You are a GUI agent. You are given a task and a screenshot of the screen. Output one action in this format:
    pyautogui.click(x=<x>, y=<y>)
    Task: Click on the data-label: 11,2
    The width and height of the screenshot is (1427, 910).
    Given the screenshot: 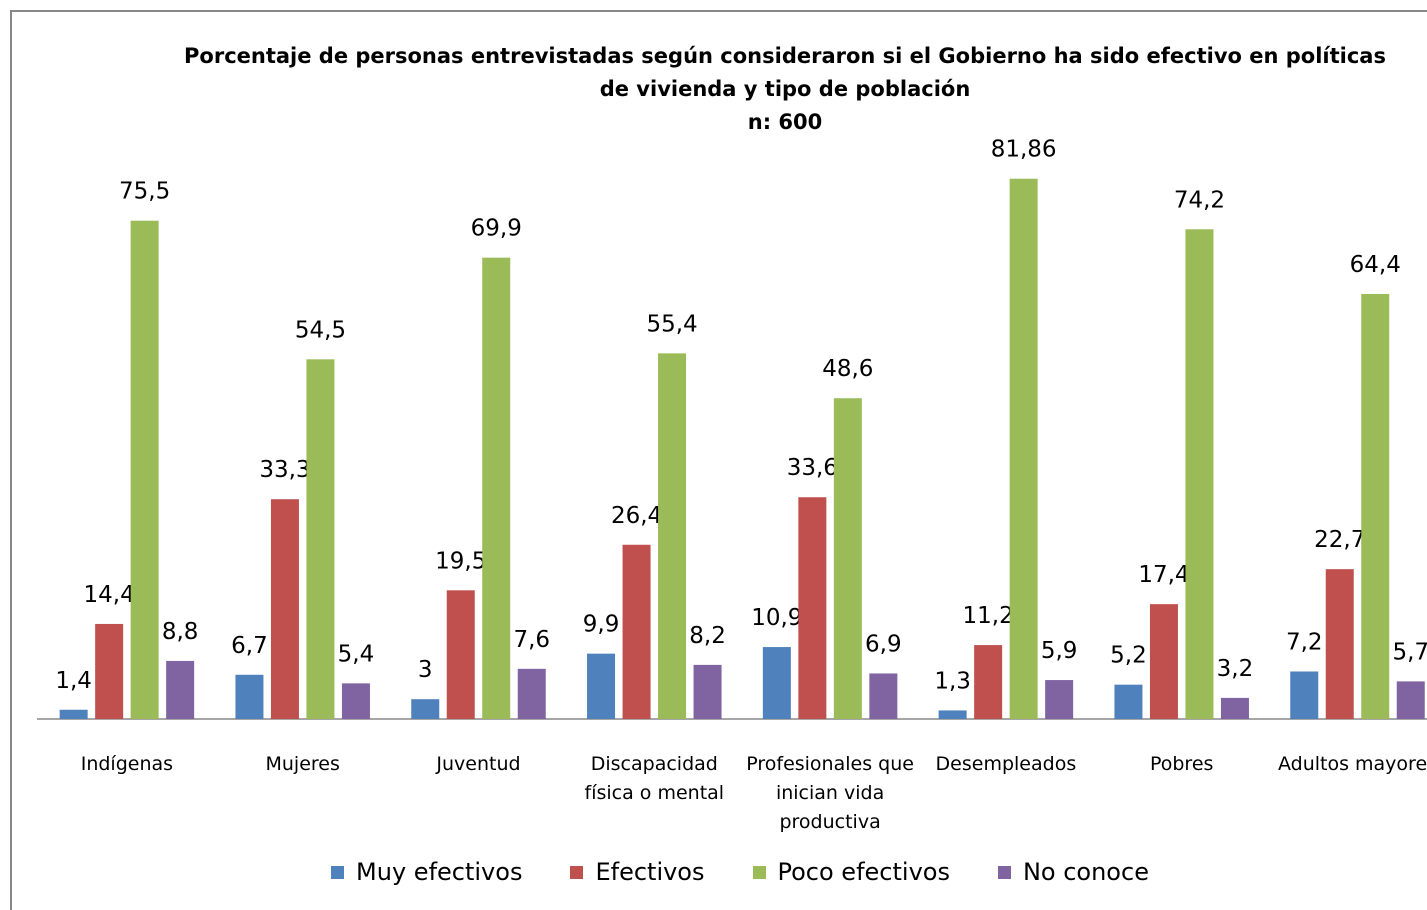 What is the action you would take?
    pyautogui.click(x=988, y=616)
    